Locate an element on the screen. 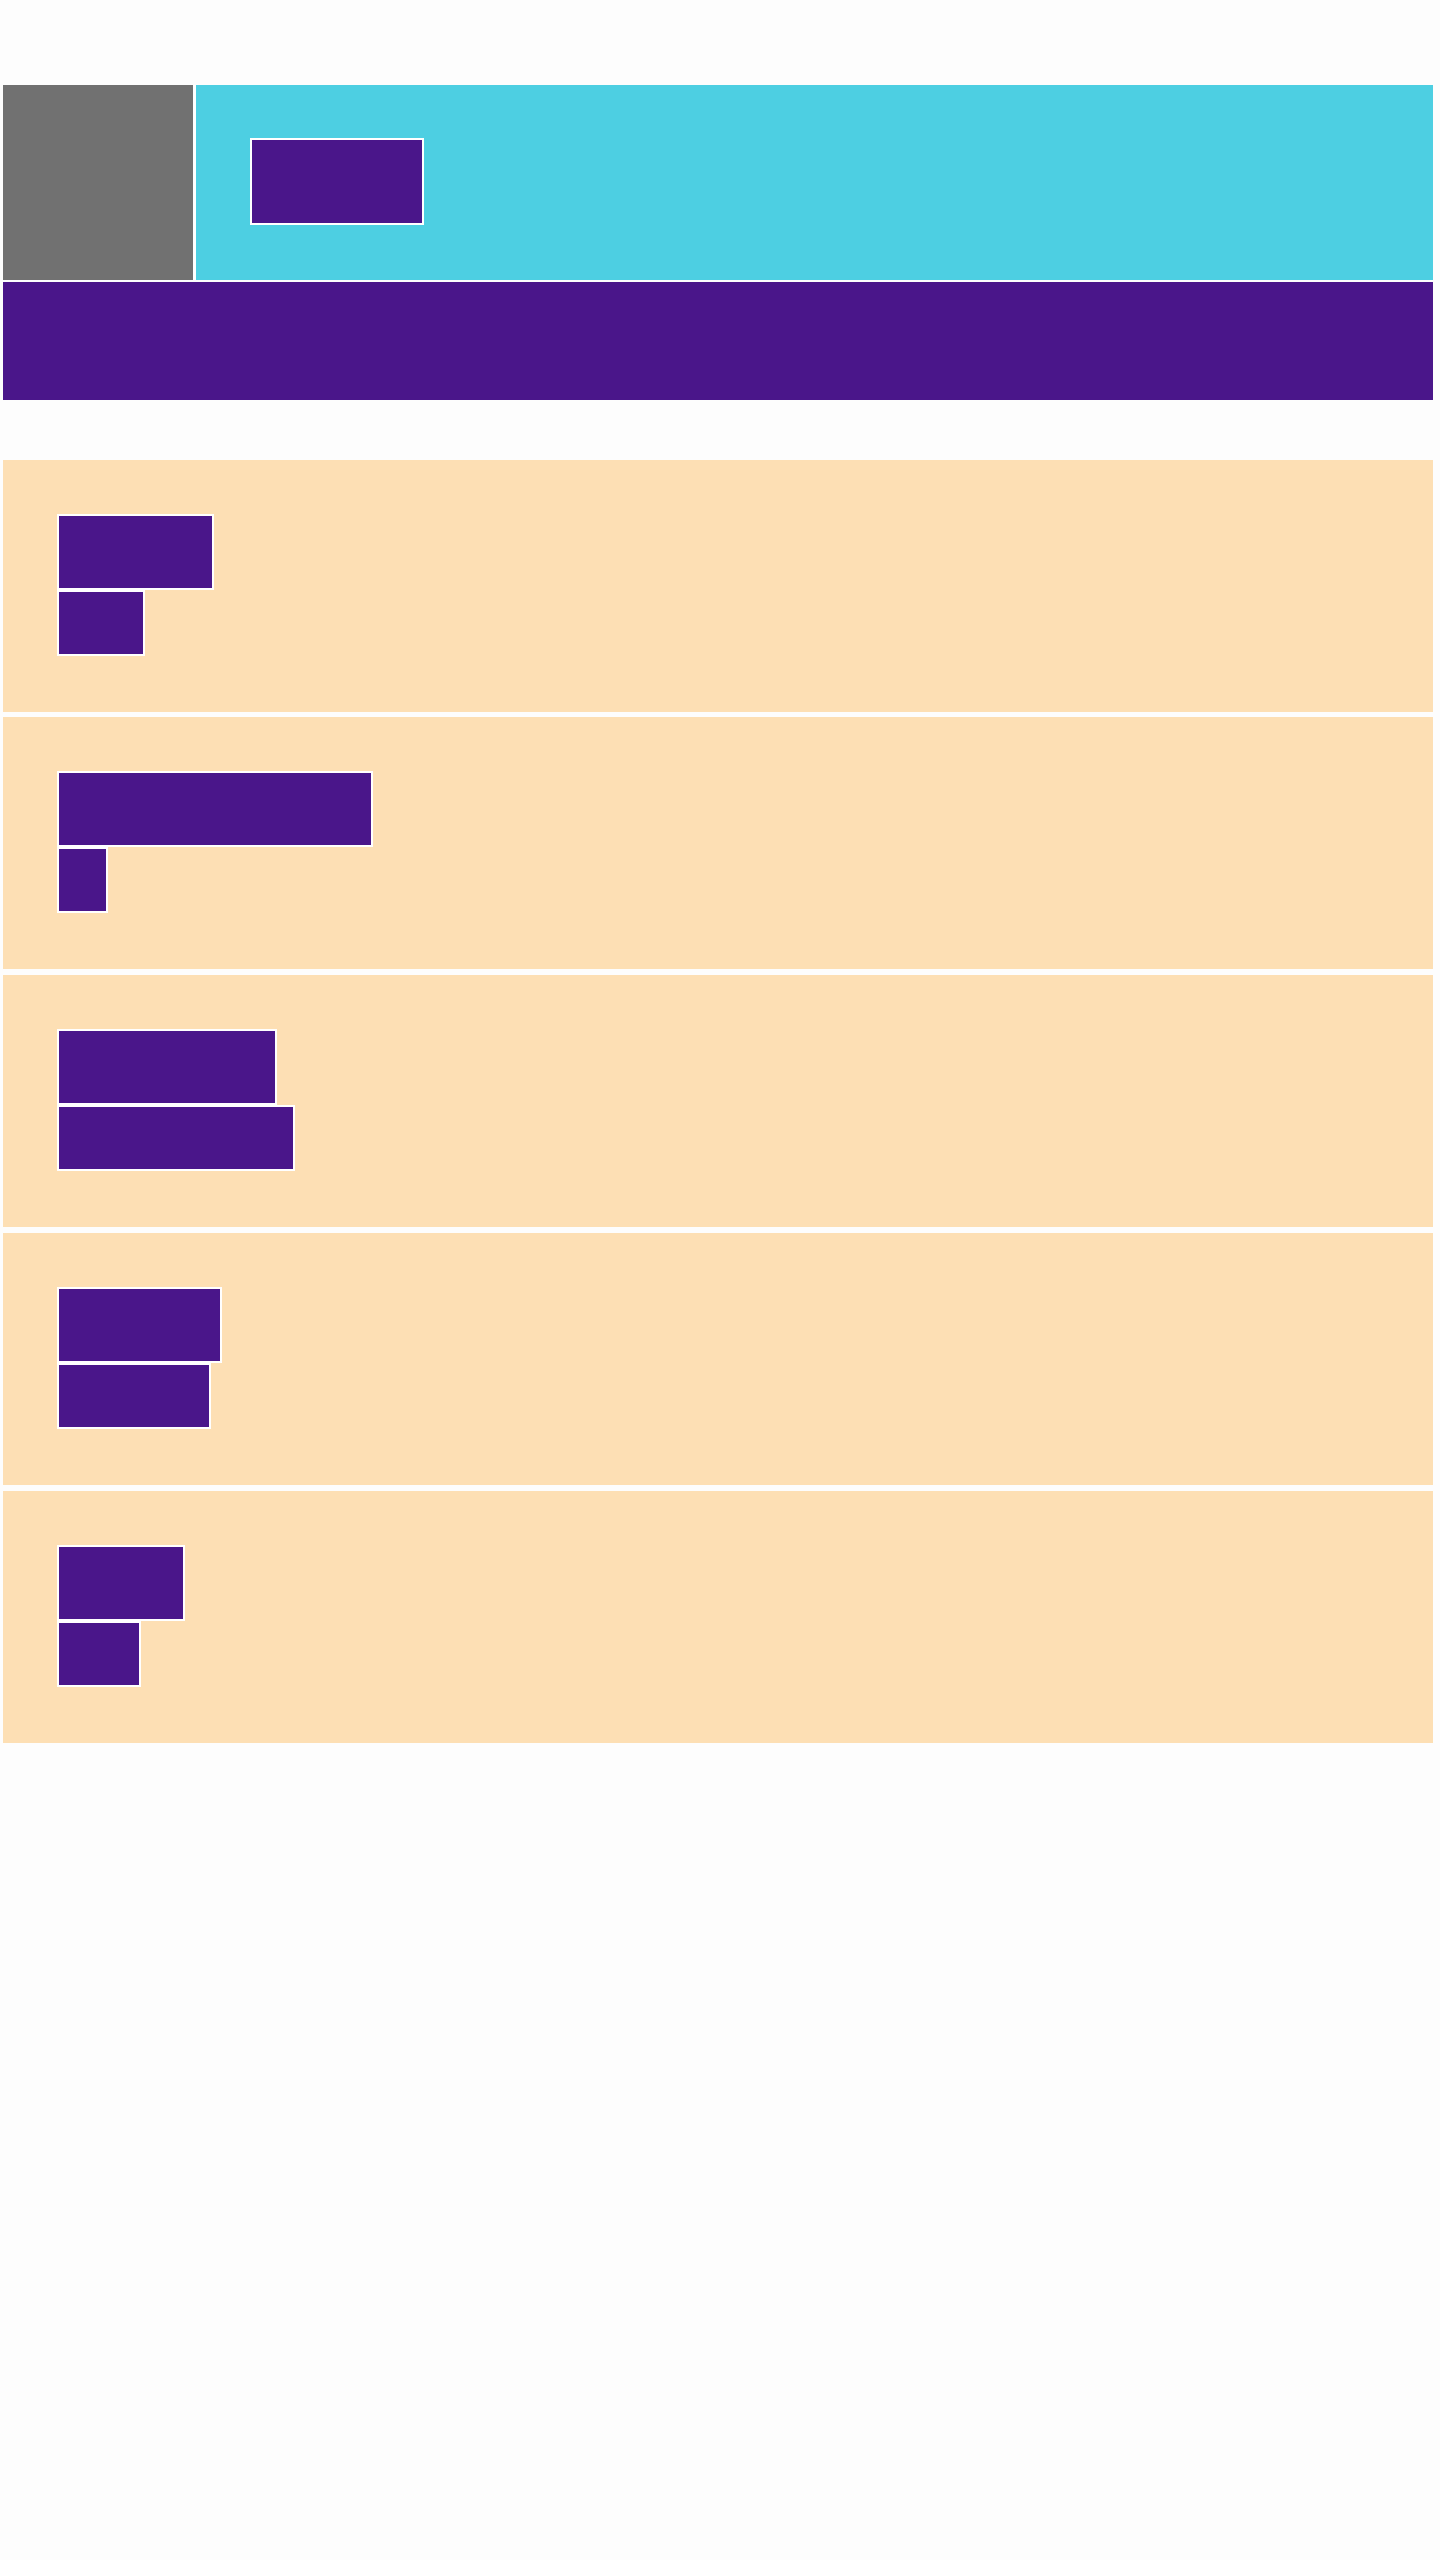  header-title is located at coordinates (337, 181).